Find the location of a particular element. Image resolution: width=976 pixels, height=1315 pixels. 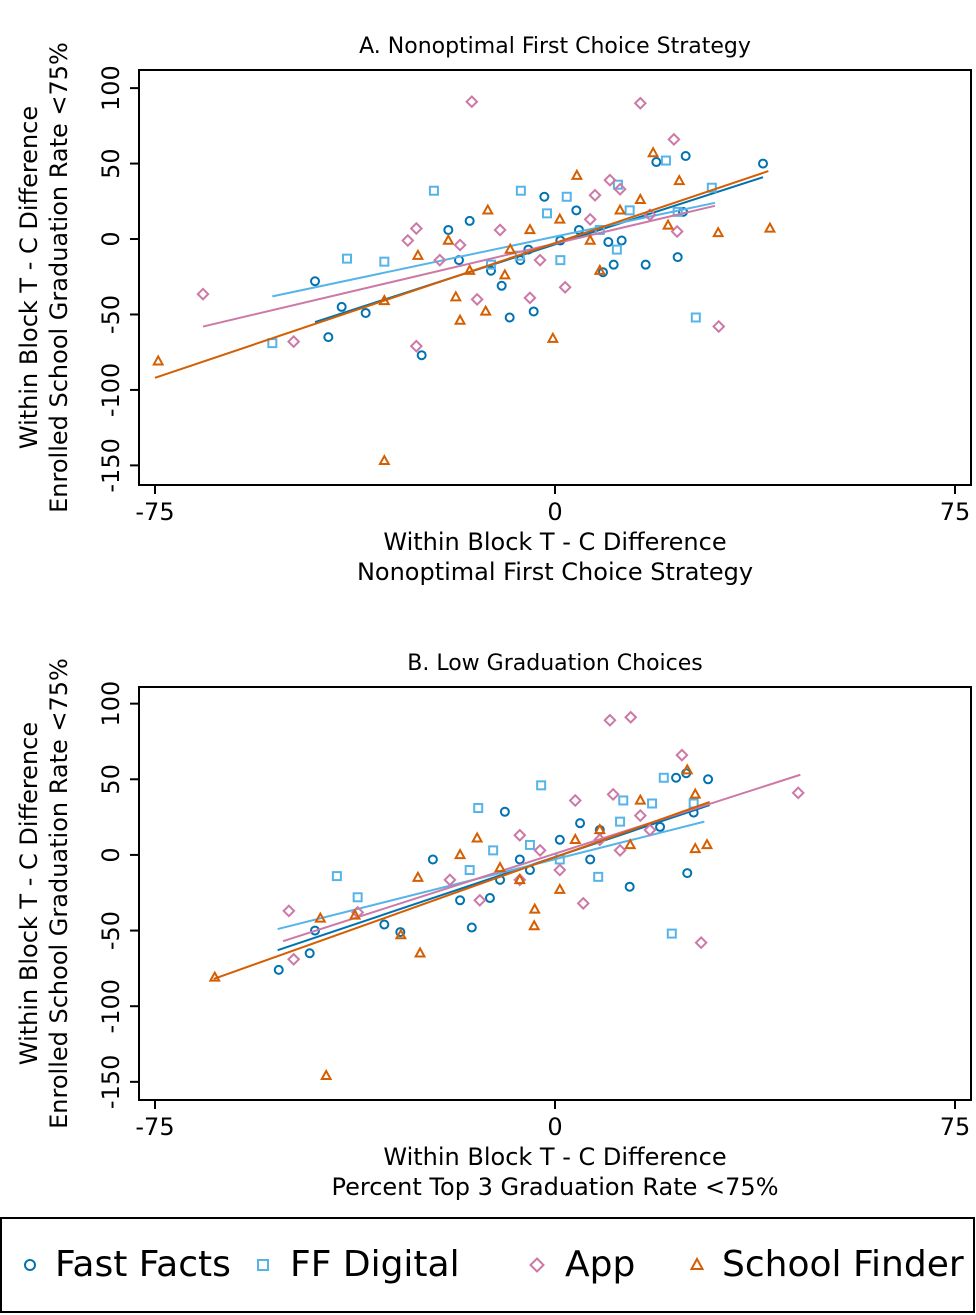

legend-box is located at coordinates (487, 1265).